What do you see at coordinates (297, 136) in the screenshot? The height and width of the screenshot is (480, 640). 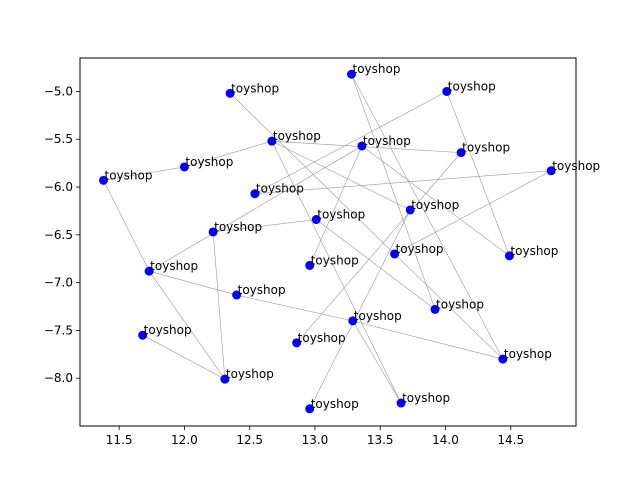 I see `point-label-3: toyshop` at bounding box center [297, 136].